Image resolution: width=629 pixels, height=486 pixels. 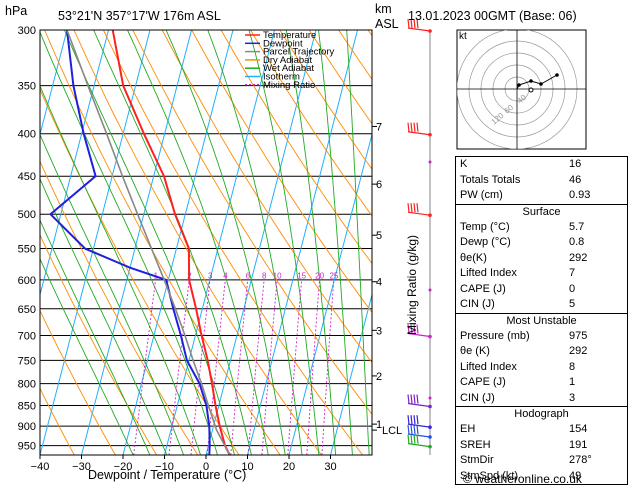 I want to click on height-tick-label: 2, so click(x=379, y=377).